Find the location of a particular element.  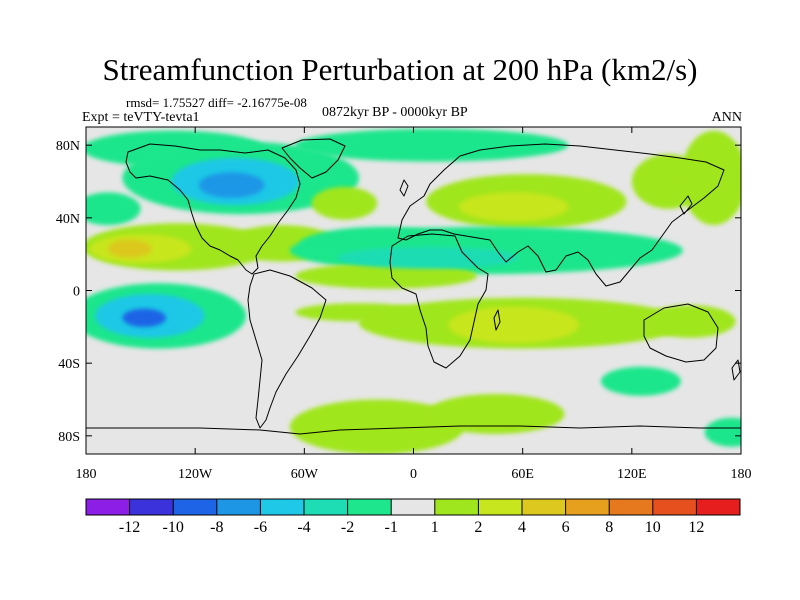

y-tick-label: 80S is located at coordinates (69, 437).